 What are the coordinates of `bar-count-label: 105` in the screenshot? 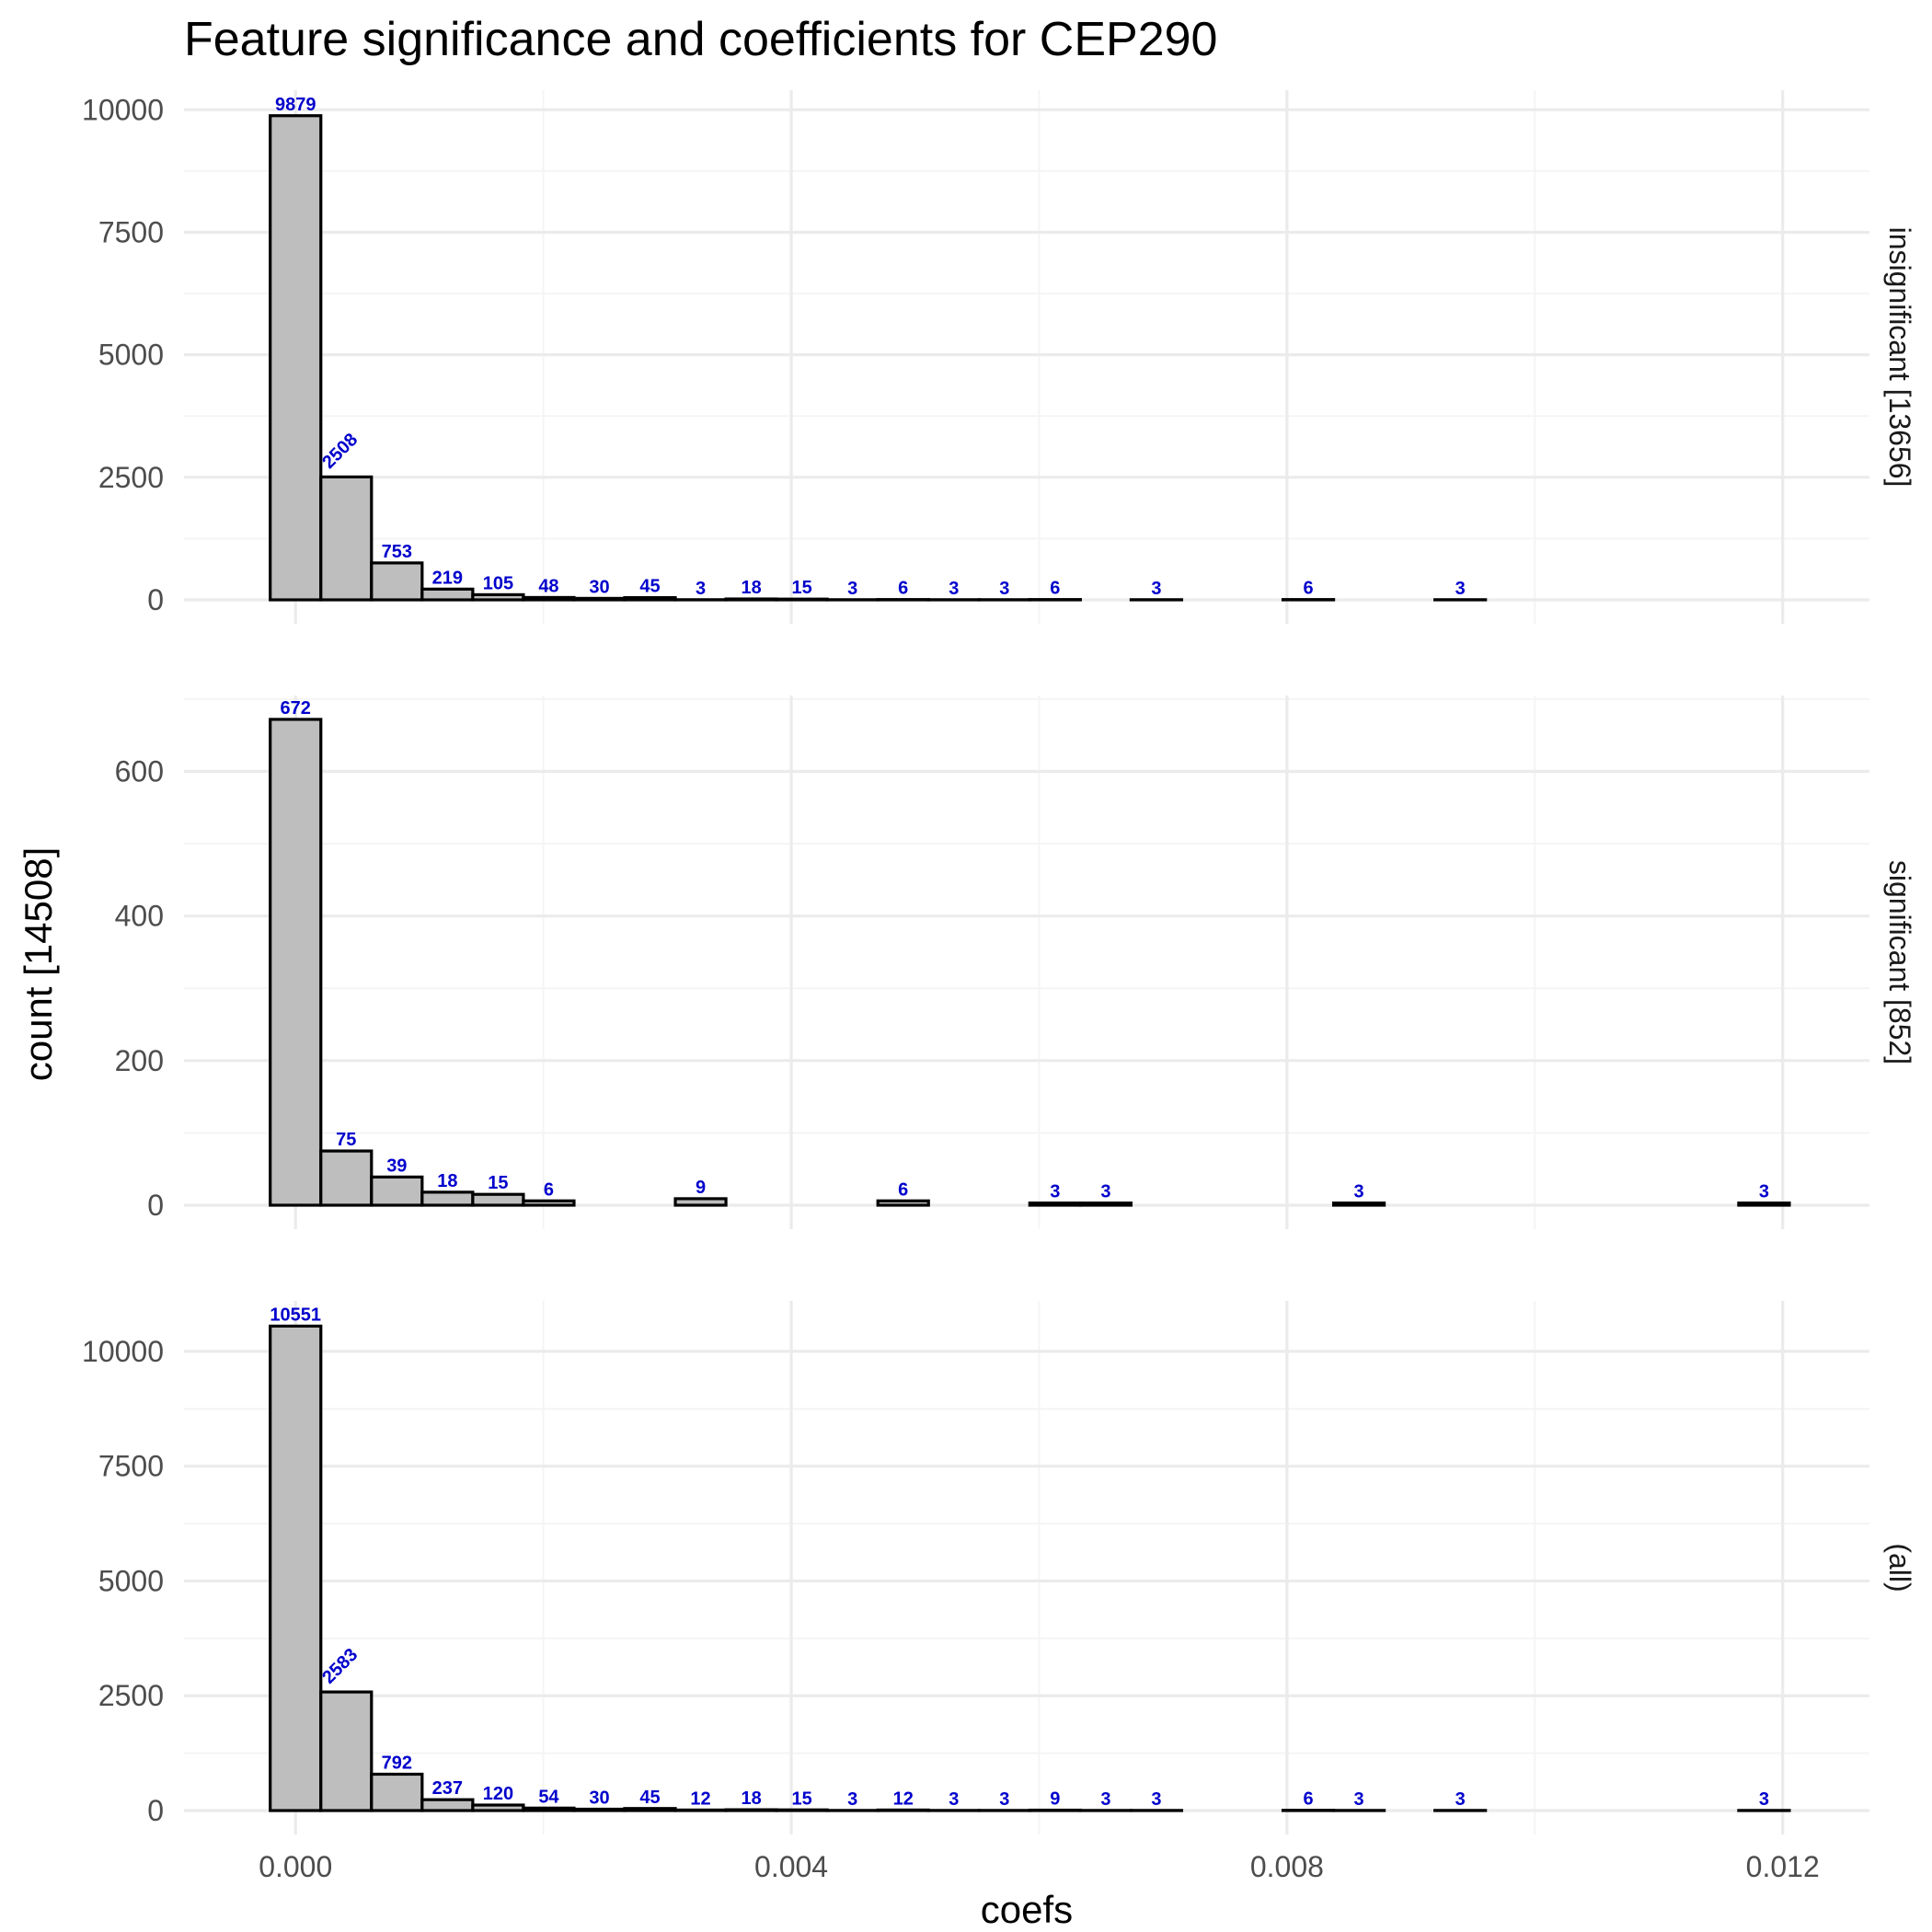 It's located at (498, 583).